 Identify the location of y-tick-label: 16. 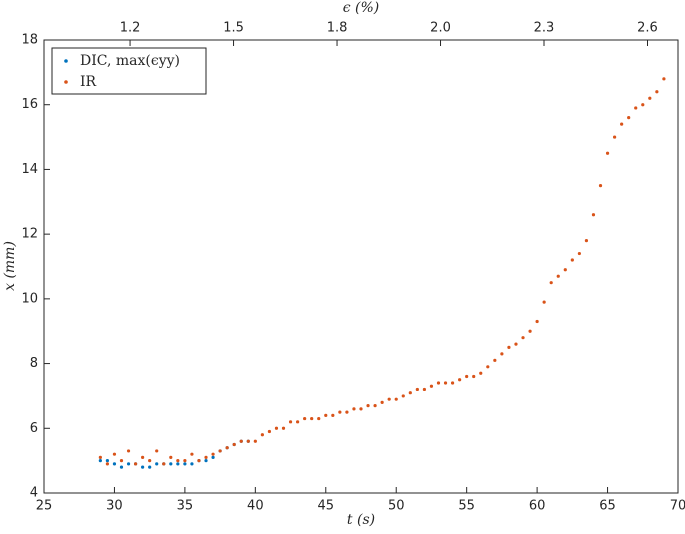
(29, 104).